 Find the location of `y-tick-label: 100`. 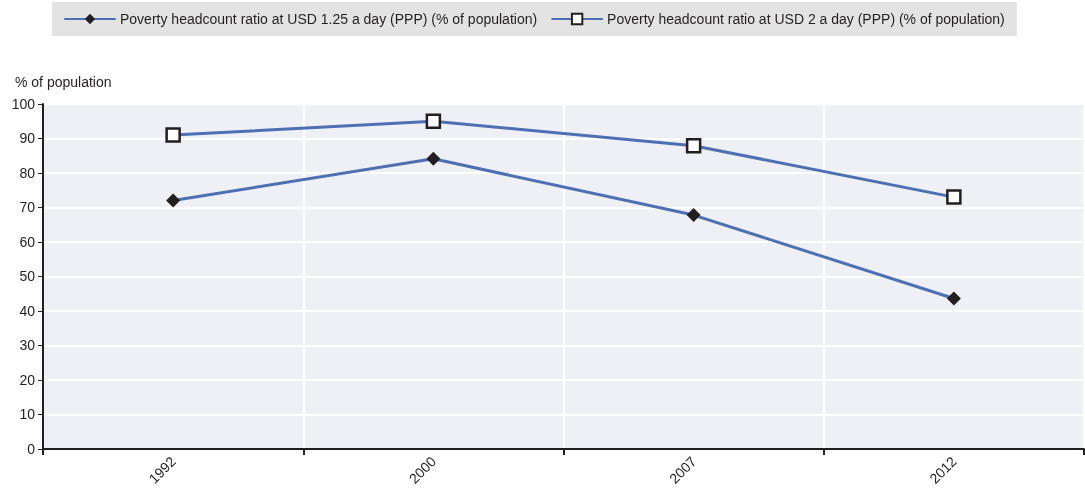

y-tick-label: 100 is located at coordinates (23, 104).